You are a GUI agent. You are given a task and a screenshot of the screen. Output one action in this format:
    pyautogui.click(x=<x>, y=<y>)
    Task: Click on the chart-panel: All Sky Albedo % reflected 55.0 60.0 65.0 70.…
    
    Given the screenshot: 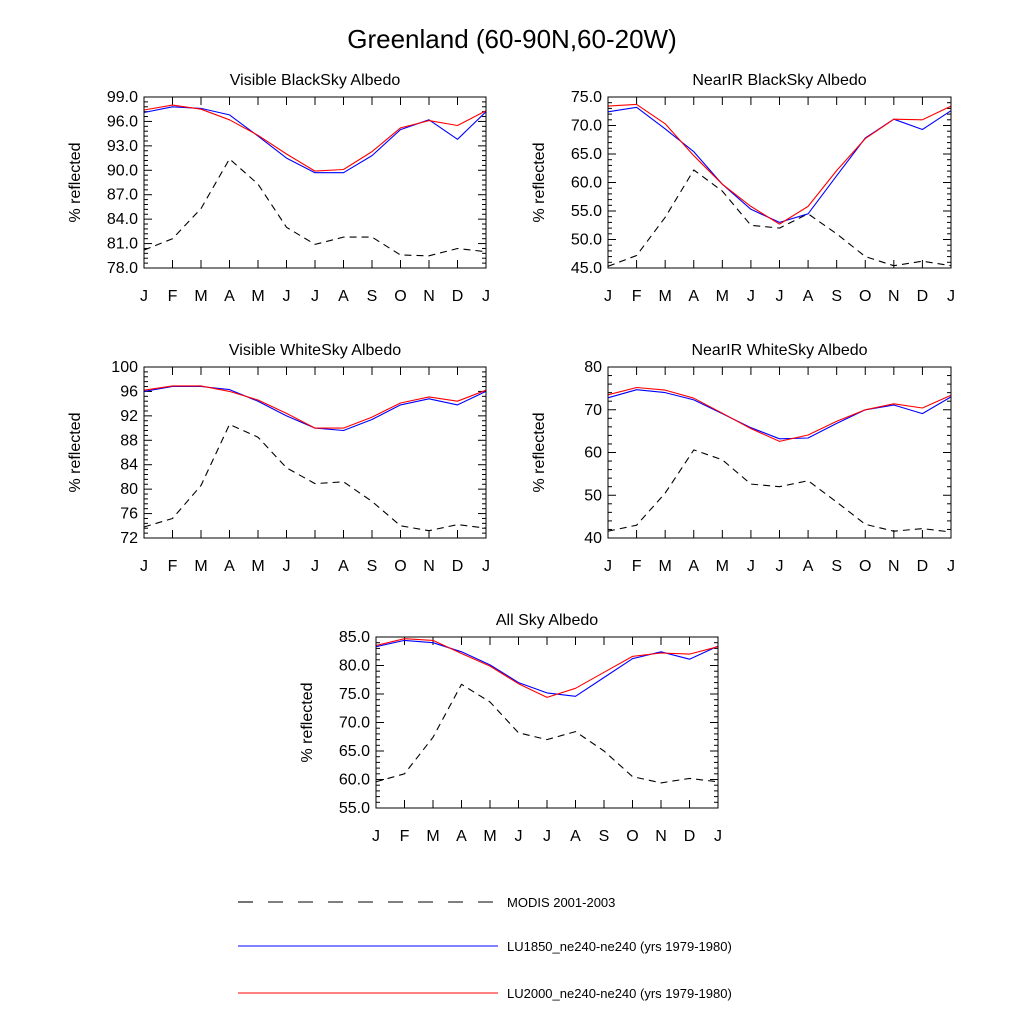 What is the action you would take?
    pyautogui.click(x=510, y=728)
    